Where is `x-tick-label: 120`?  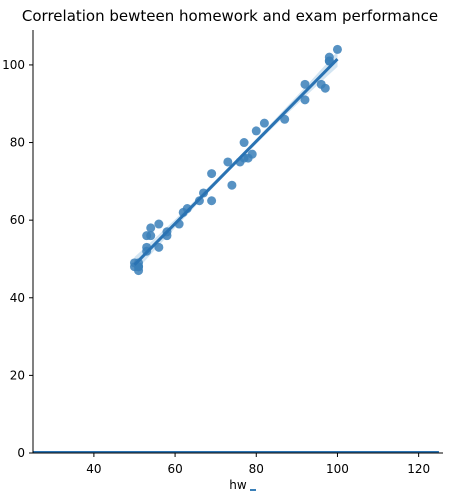 x-tick-label: 120 is located at coordinates (418, 469).